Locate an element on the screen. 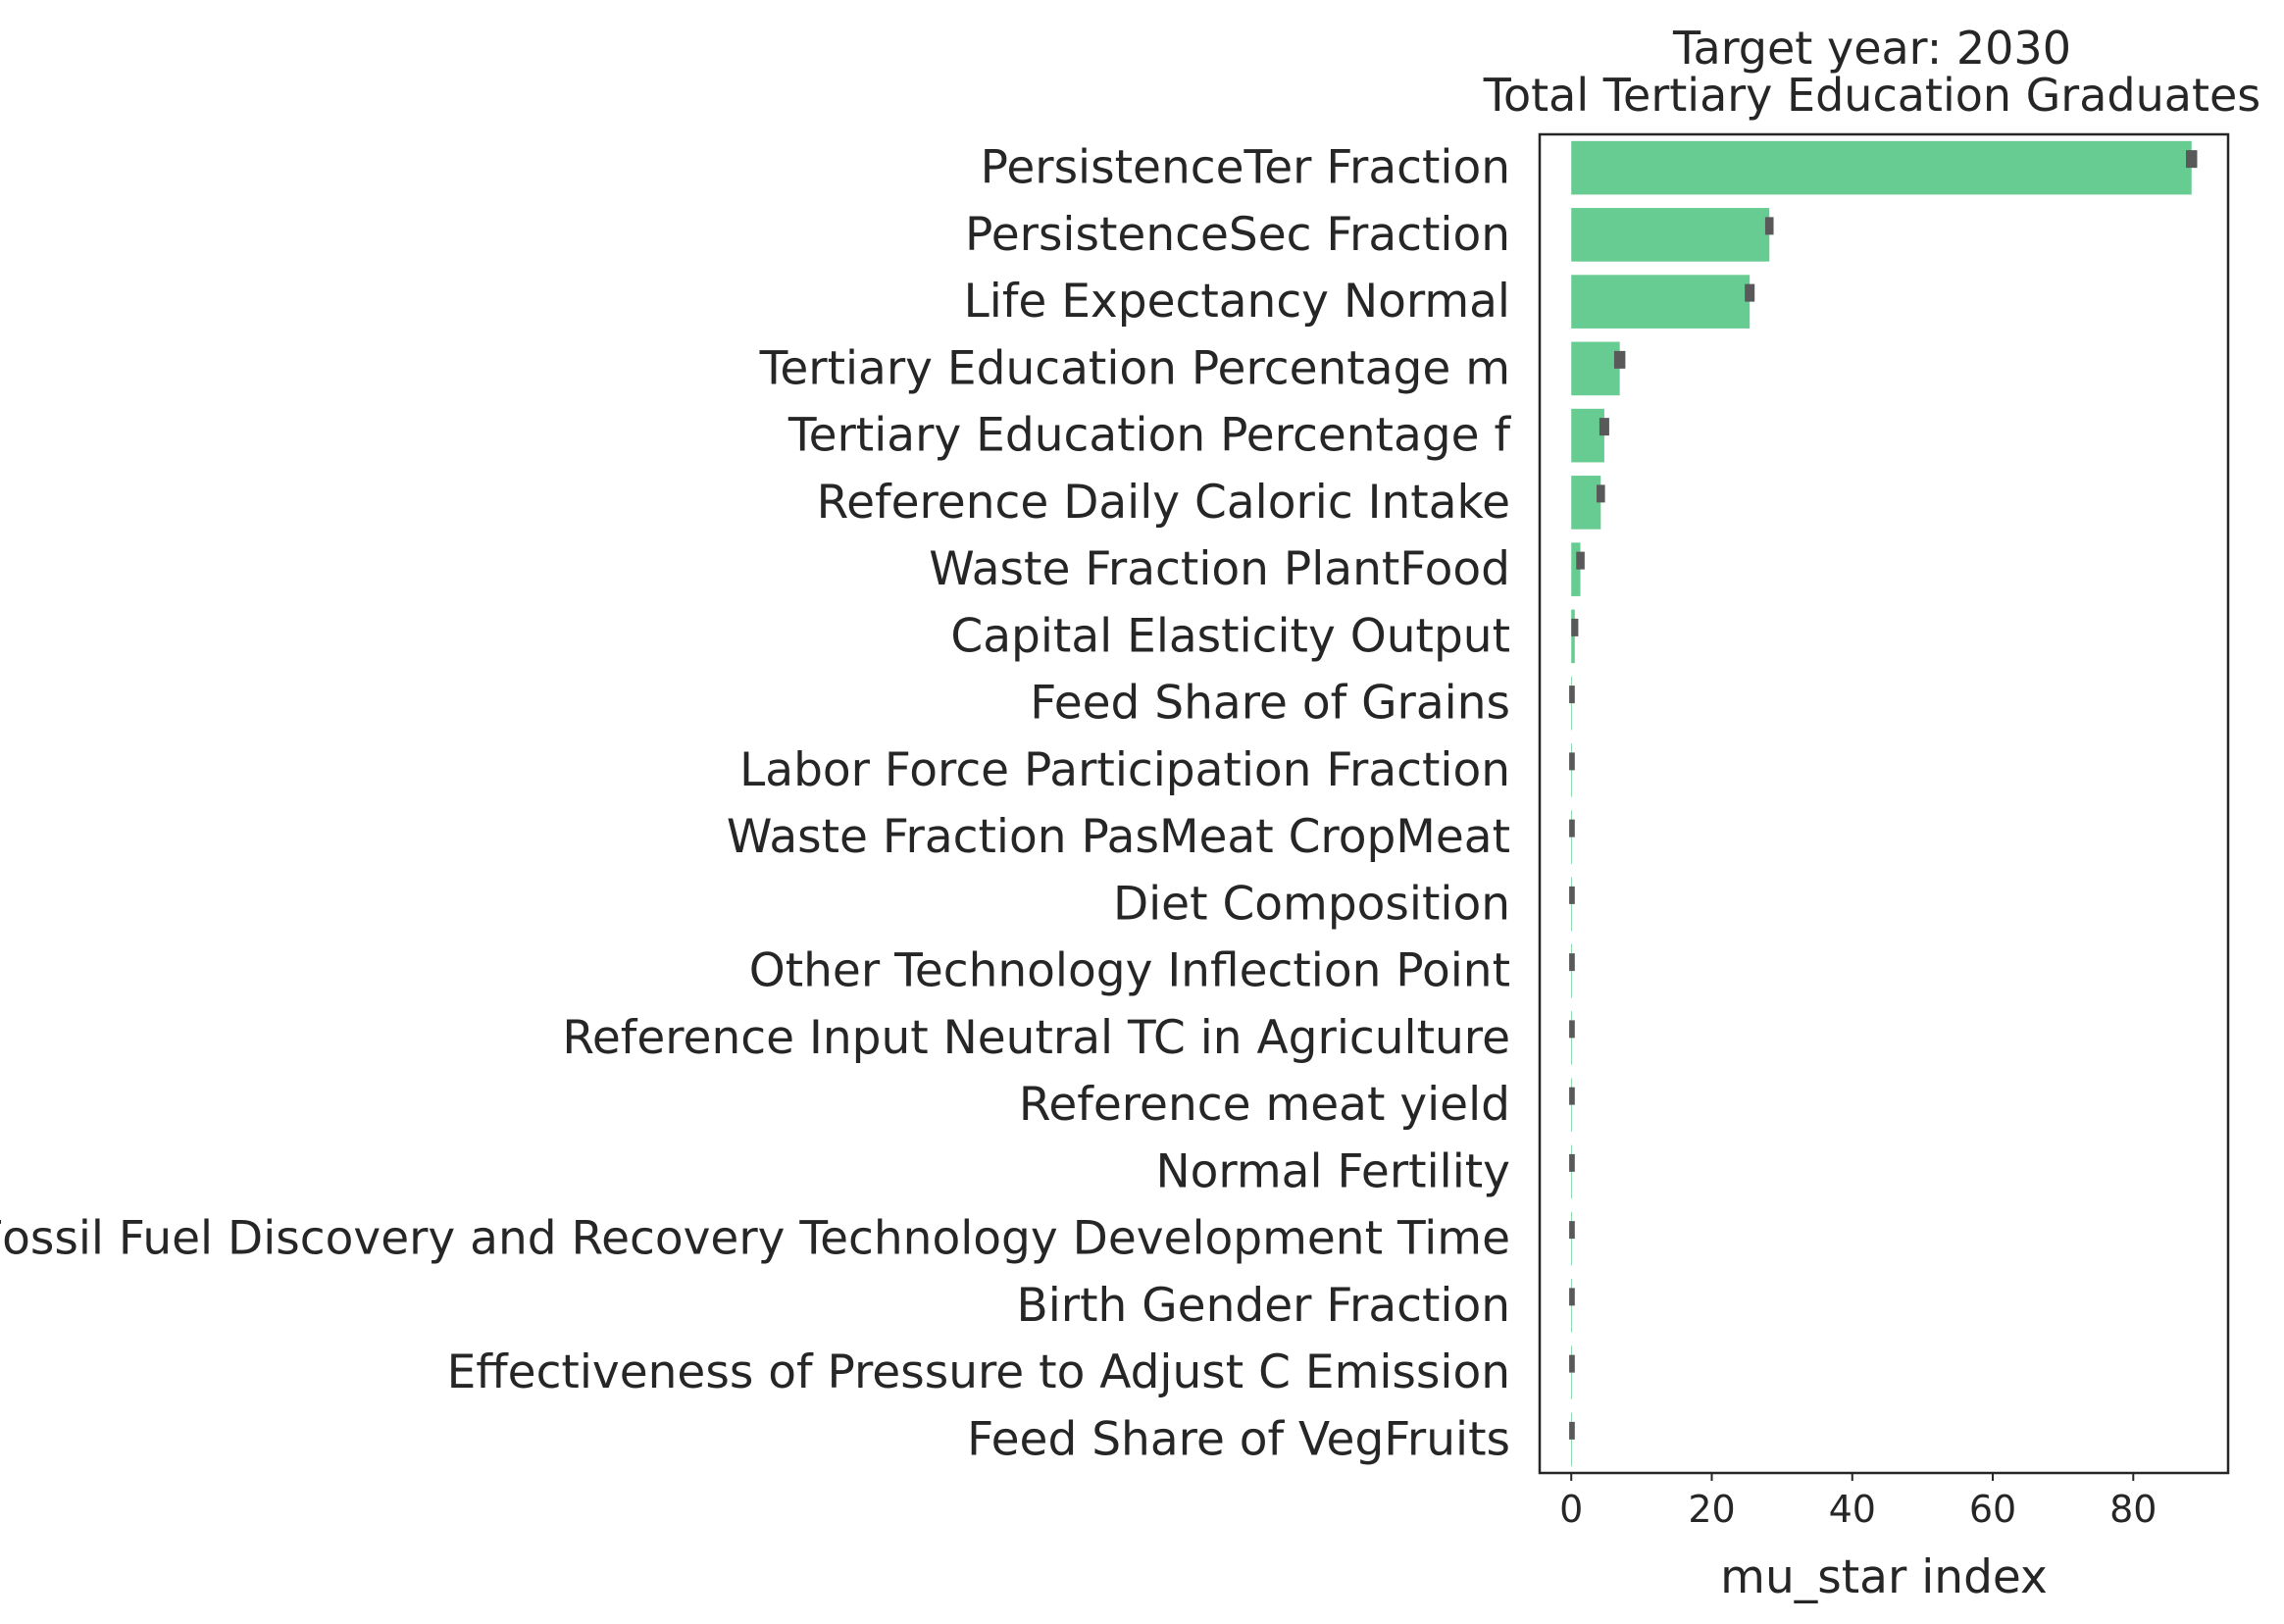 Image resolution: width=2284 pixels, height=1624 pixels. y-tick-label: Waste Fraction PlantFood is located at coordinates (1219, 569).